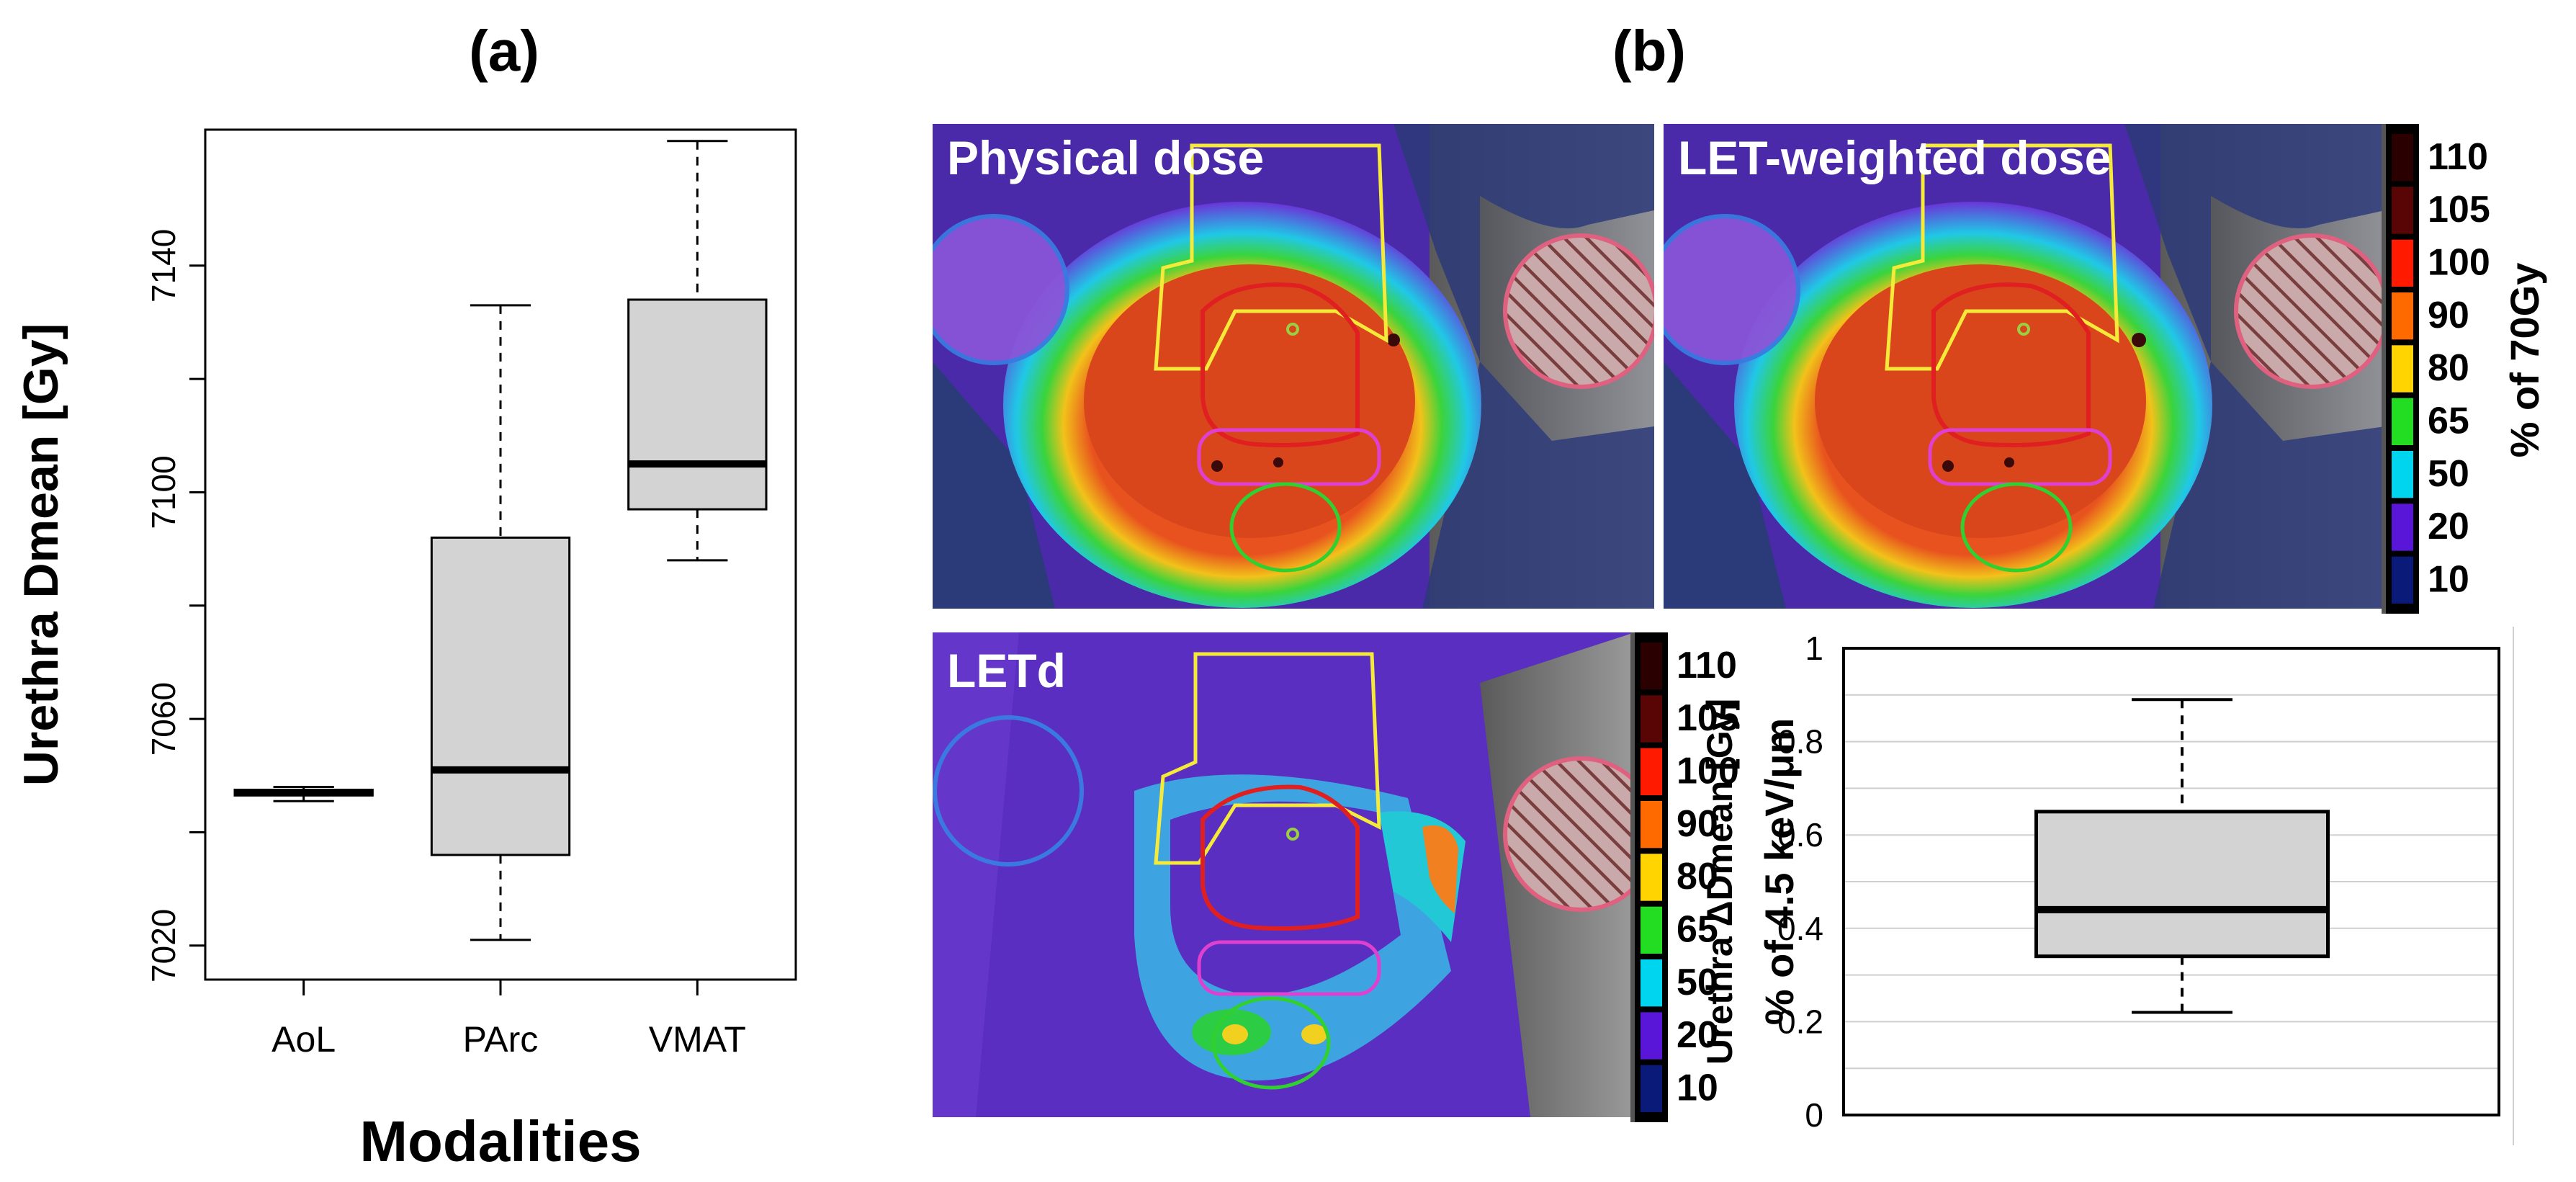 This screenshot has height=1182, width=2576. I want to click on chart-b-frame, so click(2171, 882).